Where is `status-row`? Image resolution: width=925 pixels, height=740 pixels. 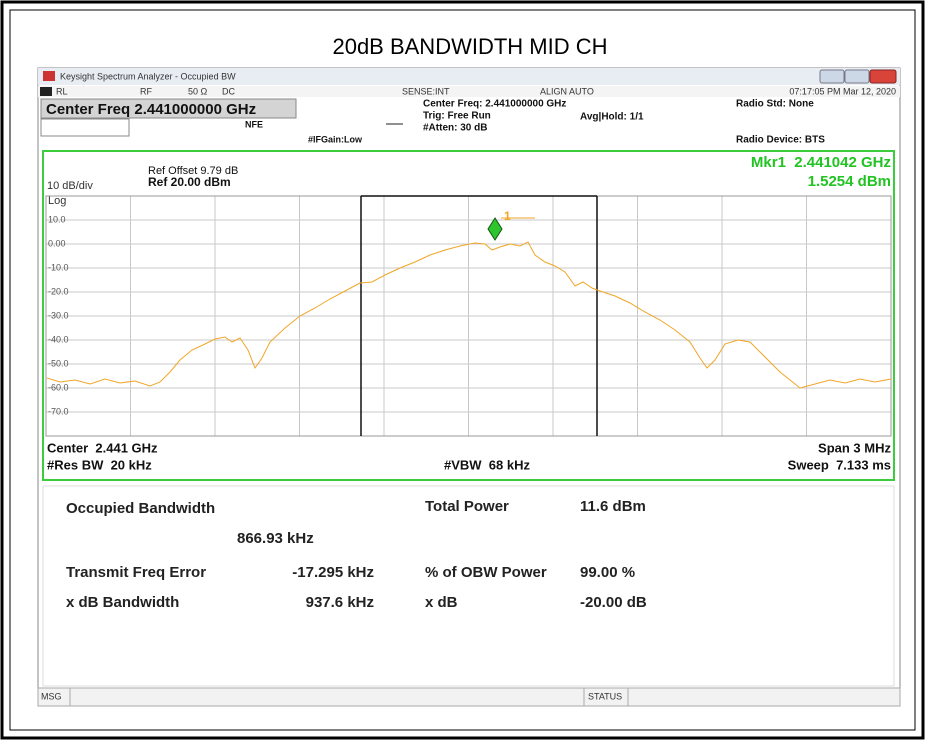 status-row is located at coordinates (469, 91).